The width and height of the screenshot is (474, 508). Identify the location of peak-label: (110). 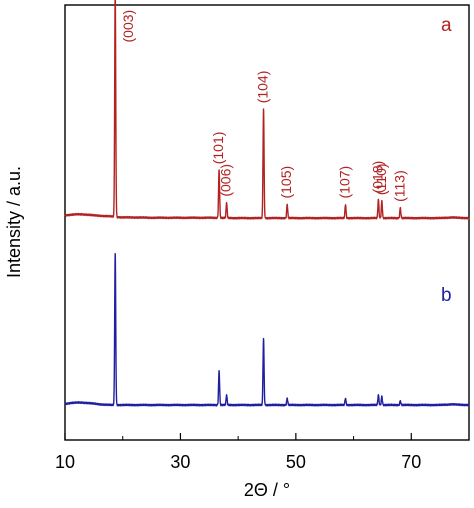
(381, 179).